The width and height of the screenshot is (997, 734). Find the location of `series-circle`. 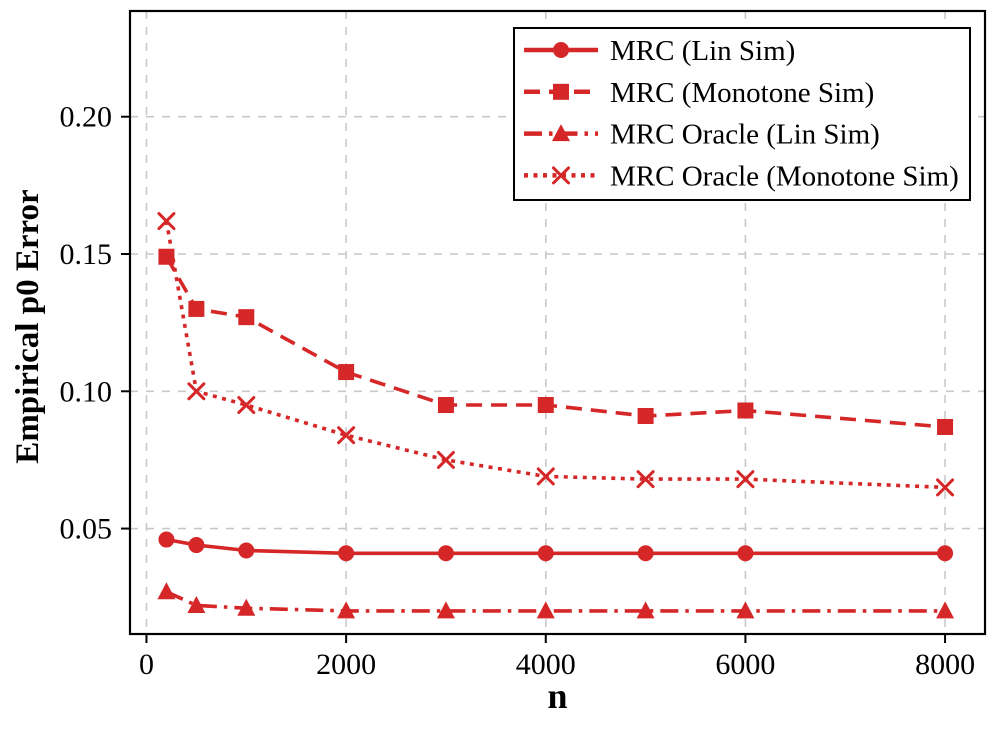

series-circle is located at coordinates (556, 546).